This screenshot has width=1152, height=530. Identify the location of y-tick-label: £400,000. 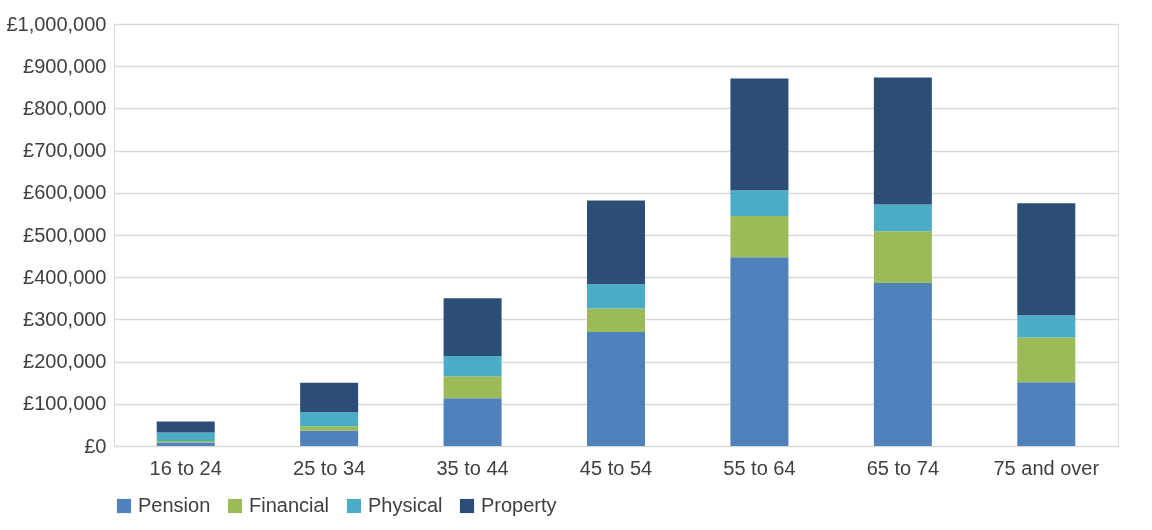
(65, 276).